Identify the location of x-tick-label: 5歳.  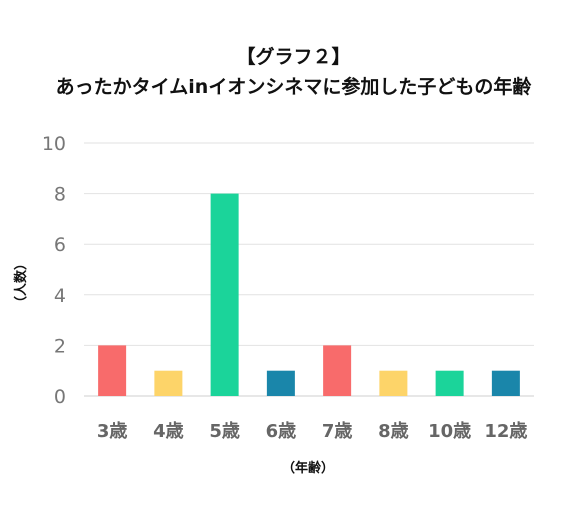
(224, 431).